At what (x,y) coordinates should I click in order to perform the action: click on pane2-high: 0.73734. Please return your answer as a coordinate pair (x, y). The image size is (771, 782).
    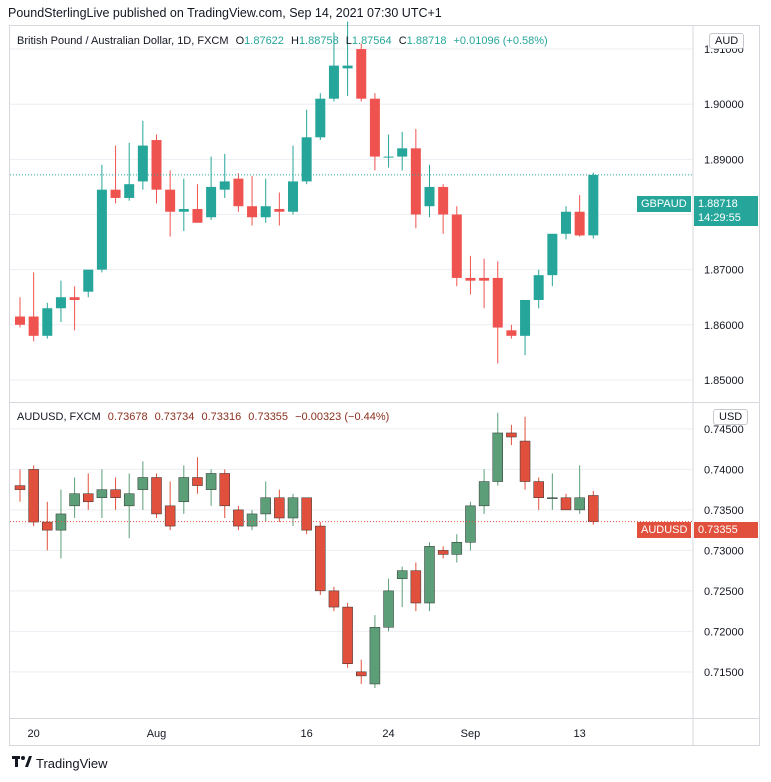
    Looking at the image, I should click on (174, 417).